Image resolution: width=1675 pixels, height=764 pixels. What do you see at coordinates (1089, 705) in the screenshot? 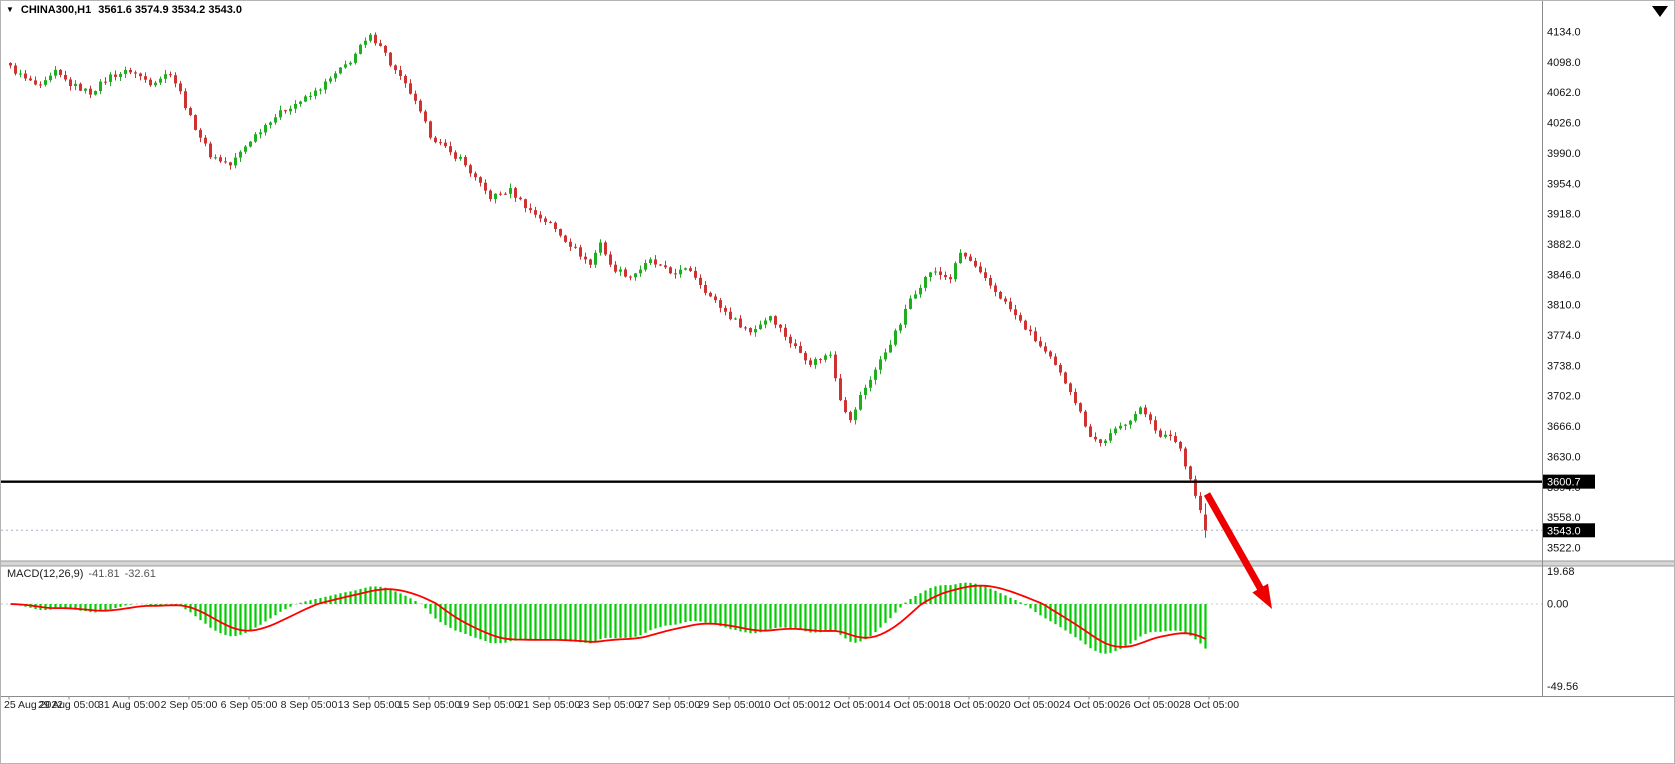
I see `time-tick-label: 24 Oct 05:00` at bounding box center [1089, 705].